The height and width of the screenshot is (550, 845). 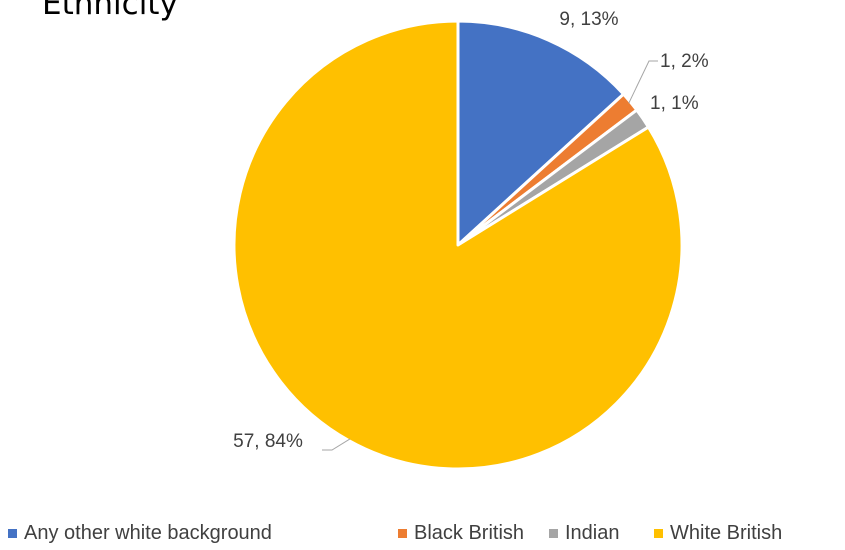 I want to click on pie-slice-any-other-white-background, so click(x=541, y=133).